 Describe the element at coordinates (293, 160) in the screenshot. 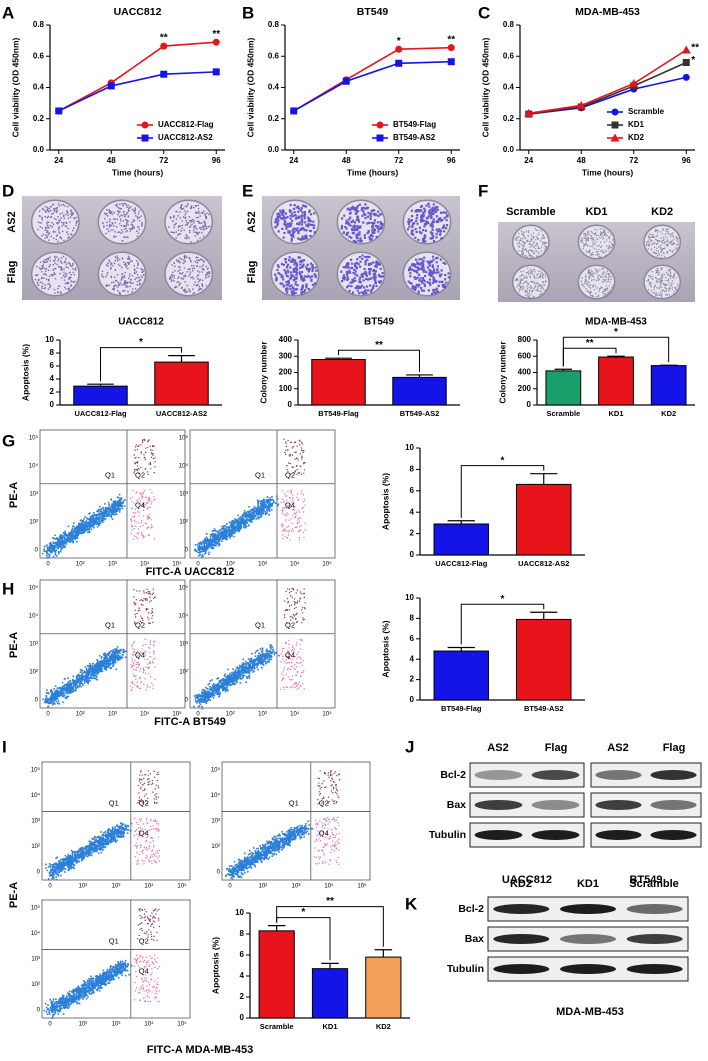

I see `x-tick-label: 24` at that location.